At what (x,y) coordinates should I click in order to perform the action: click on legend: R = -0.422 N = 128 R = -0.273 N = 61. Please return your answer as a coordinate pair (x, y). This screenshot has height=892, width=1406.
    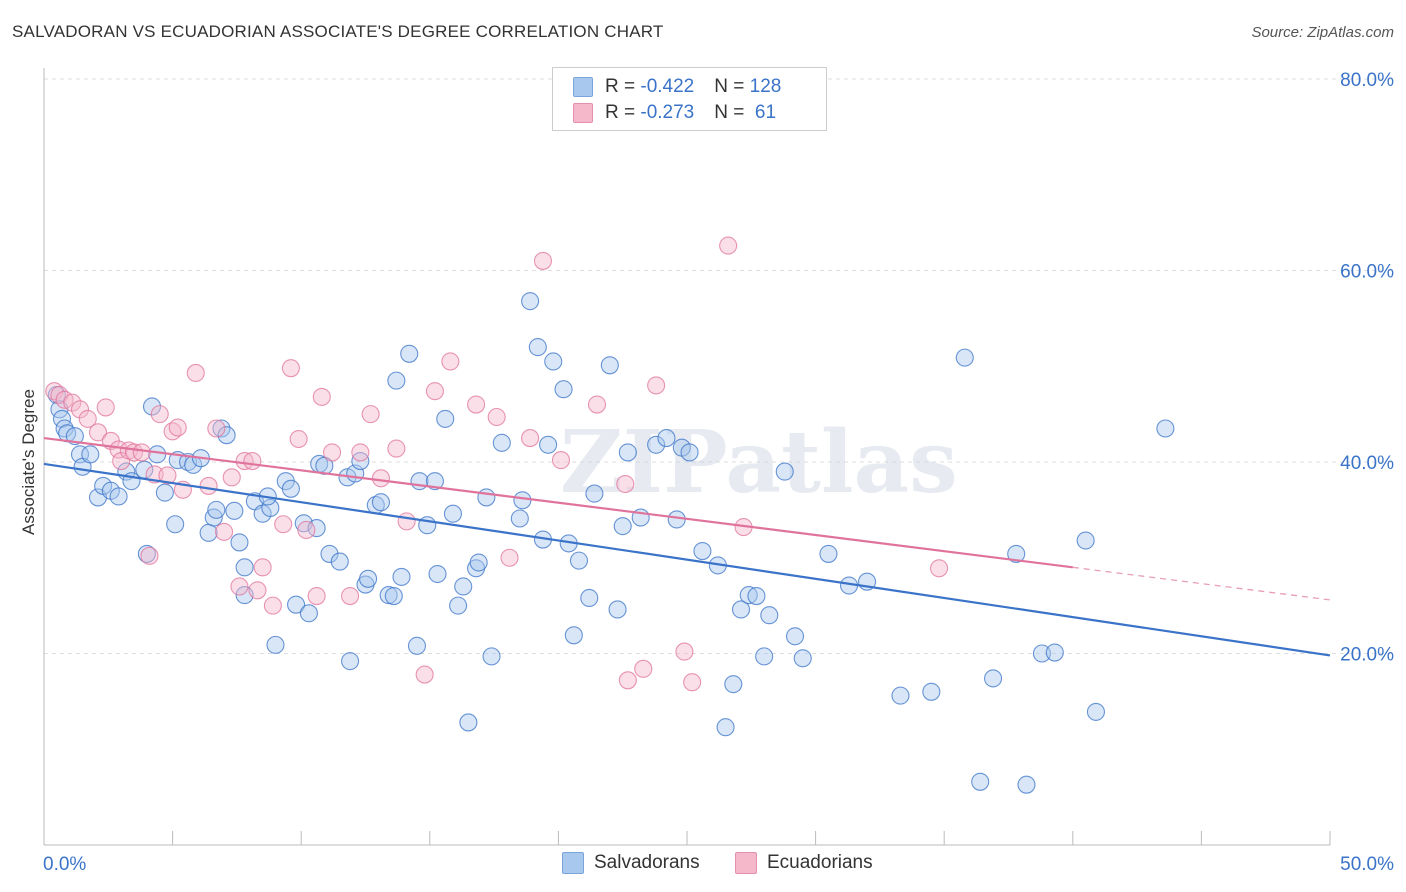
    Looking at the image, I should click on (689, 99).